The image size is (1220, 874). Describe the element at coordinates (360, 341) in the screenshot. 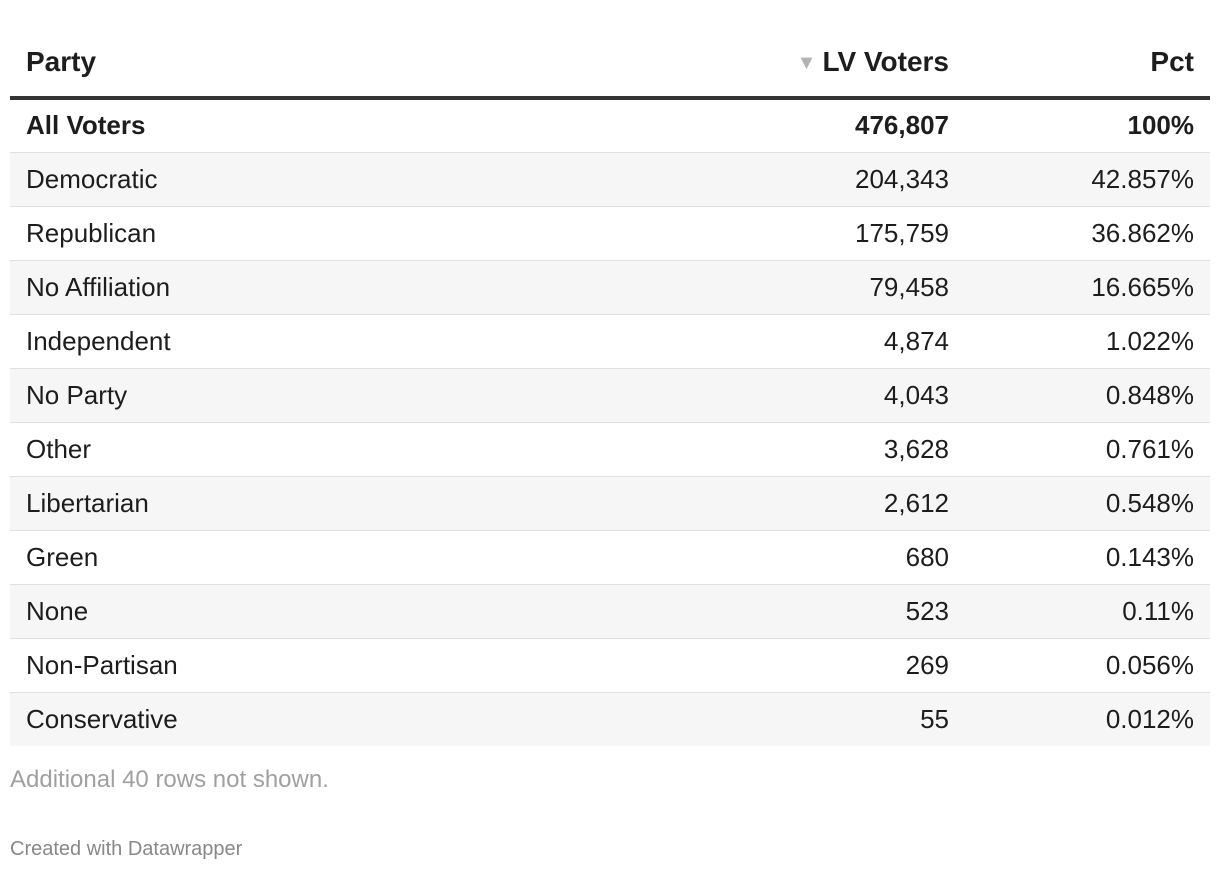

I see `cell-party: Independent` at that location.